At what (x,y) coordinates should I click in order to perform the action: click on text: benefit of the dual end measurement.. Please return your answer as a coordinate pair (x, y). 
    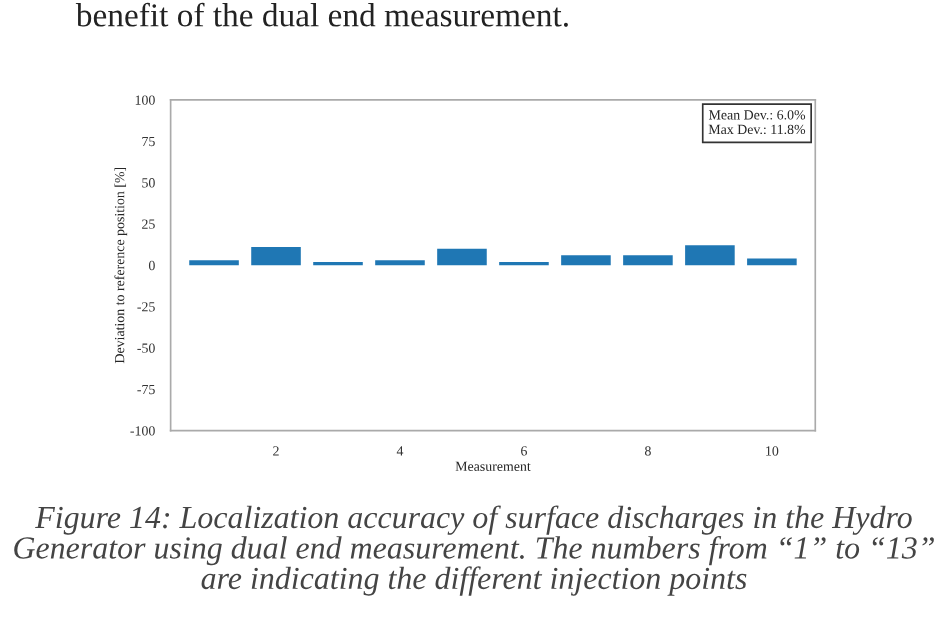
    Looking at the image, I should click on (321, 14).